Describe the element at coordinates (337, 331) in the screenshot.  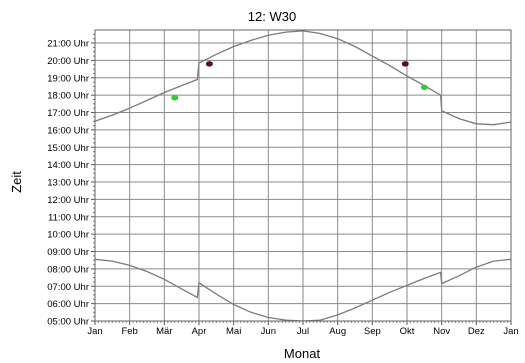
I see `x-tick-label: Aug` at that location.